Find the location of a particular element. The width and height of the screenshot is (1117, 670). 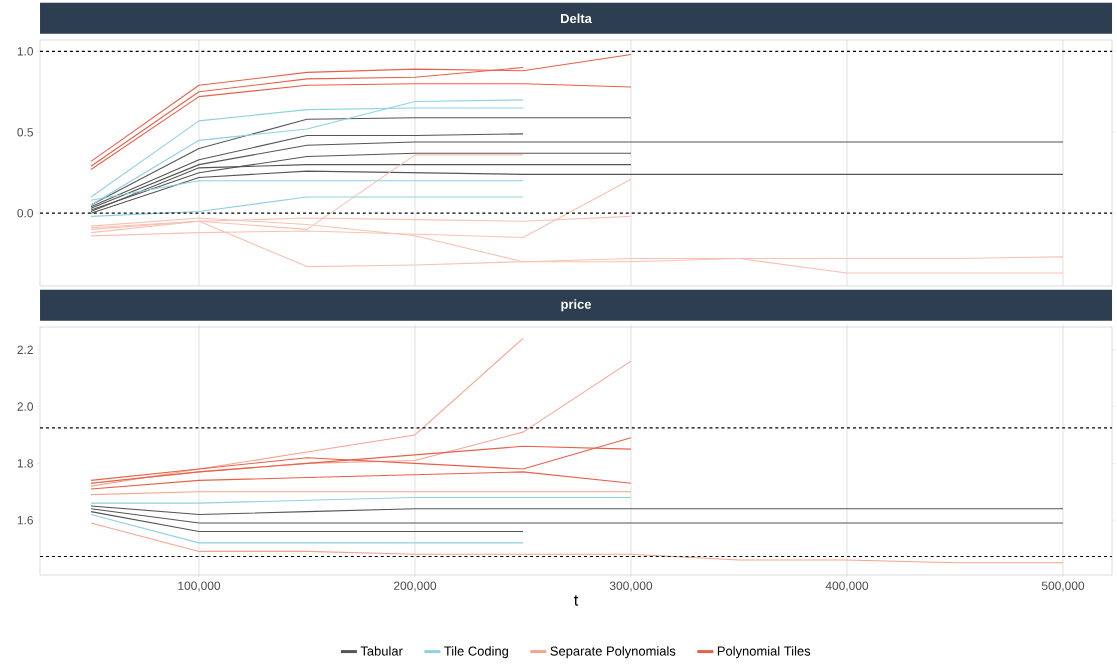

legend-label: Tile Coding is located at coordinates (476, 652).